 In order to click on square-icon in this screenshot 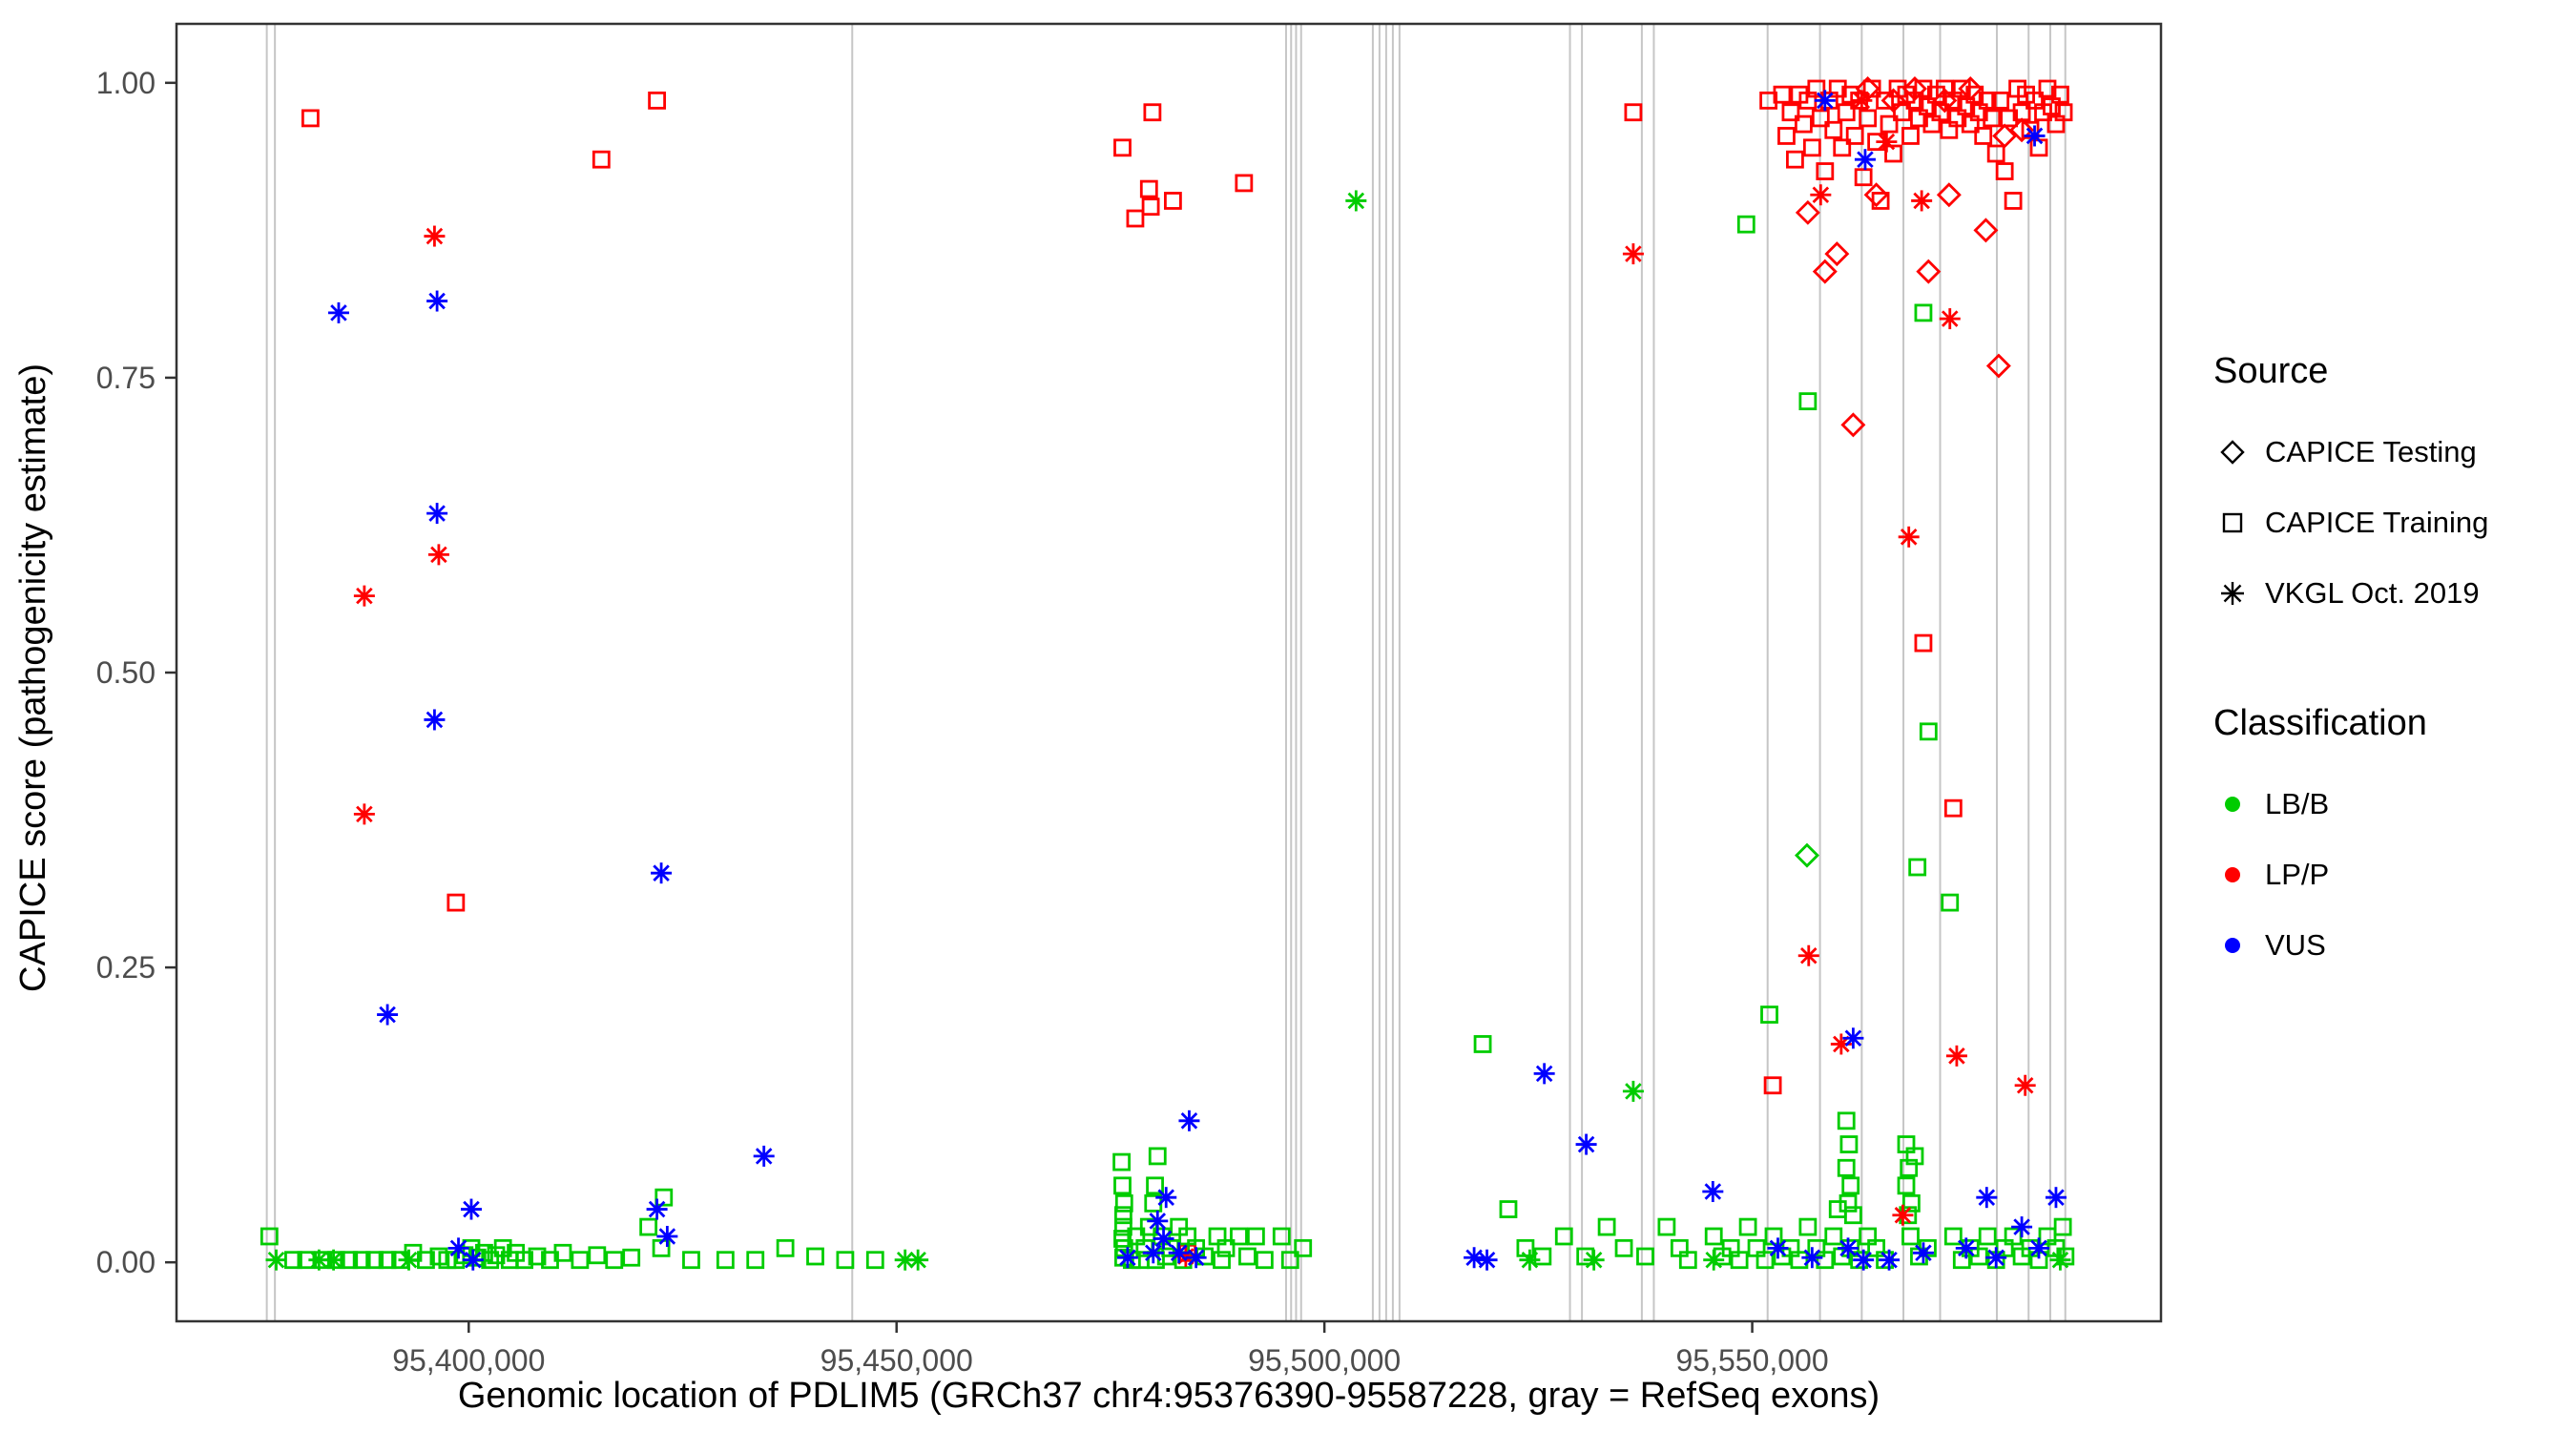, I will do `click(2232, 522)`.